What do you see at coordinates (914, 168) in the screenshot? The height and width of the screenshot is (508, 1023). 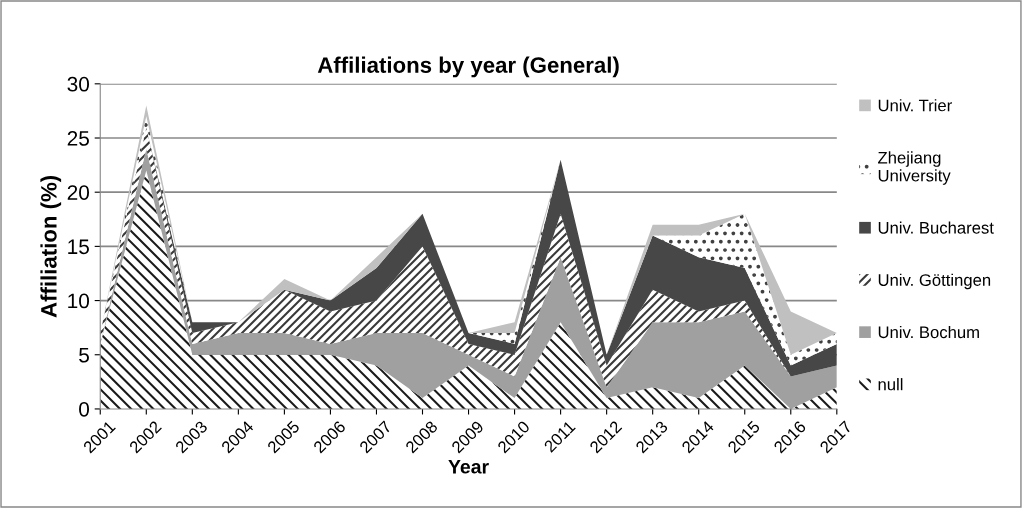 I see `legend-label: Zhejiang University` at bounding box center [914, 168].